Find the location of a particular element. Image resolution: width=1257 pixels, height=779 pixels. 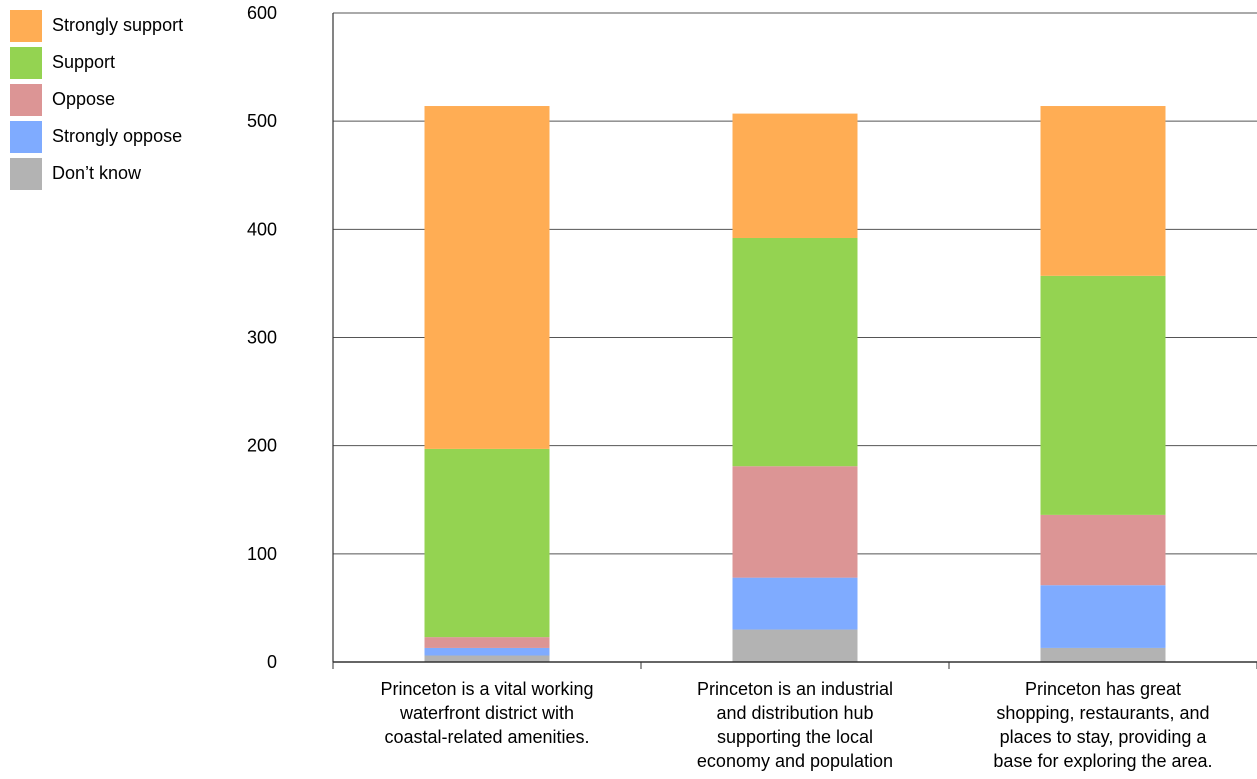

legend-item: Don’t know is located at coordinates (96, 173).